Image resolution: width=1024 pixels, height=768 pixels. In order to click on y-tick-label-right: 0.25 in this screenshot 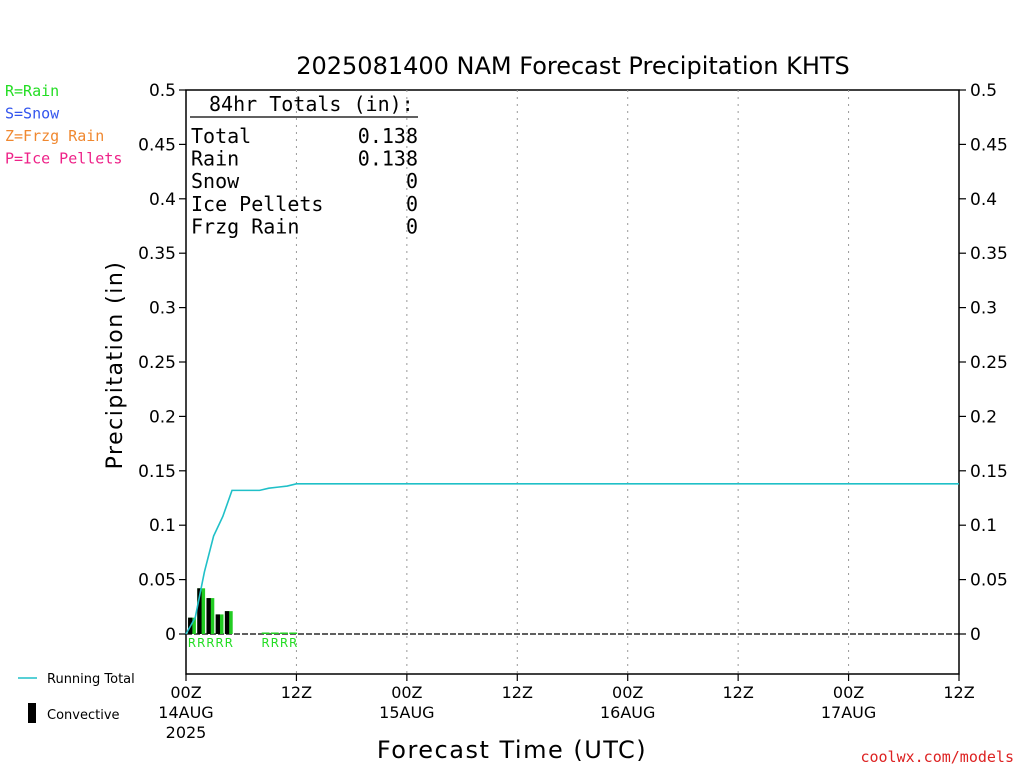, I will do `click(989, 363)`.